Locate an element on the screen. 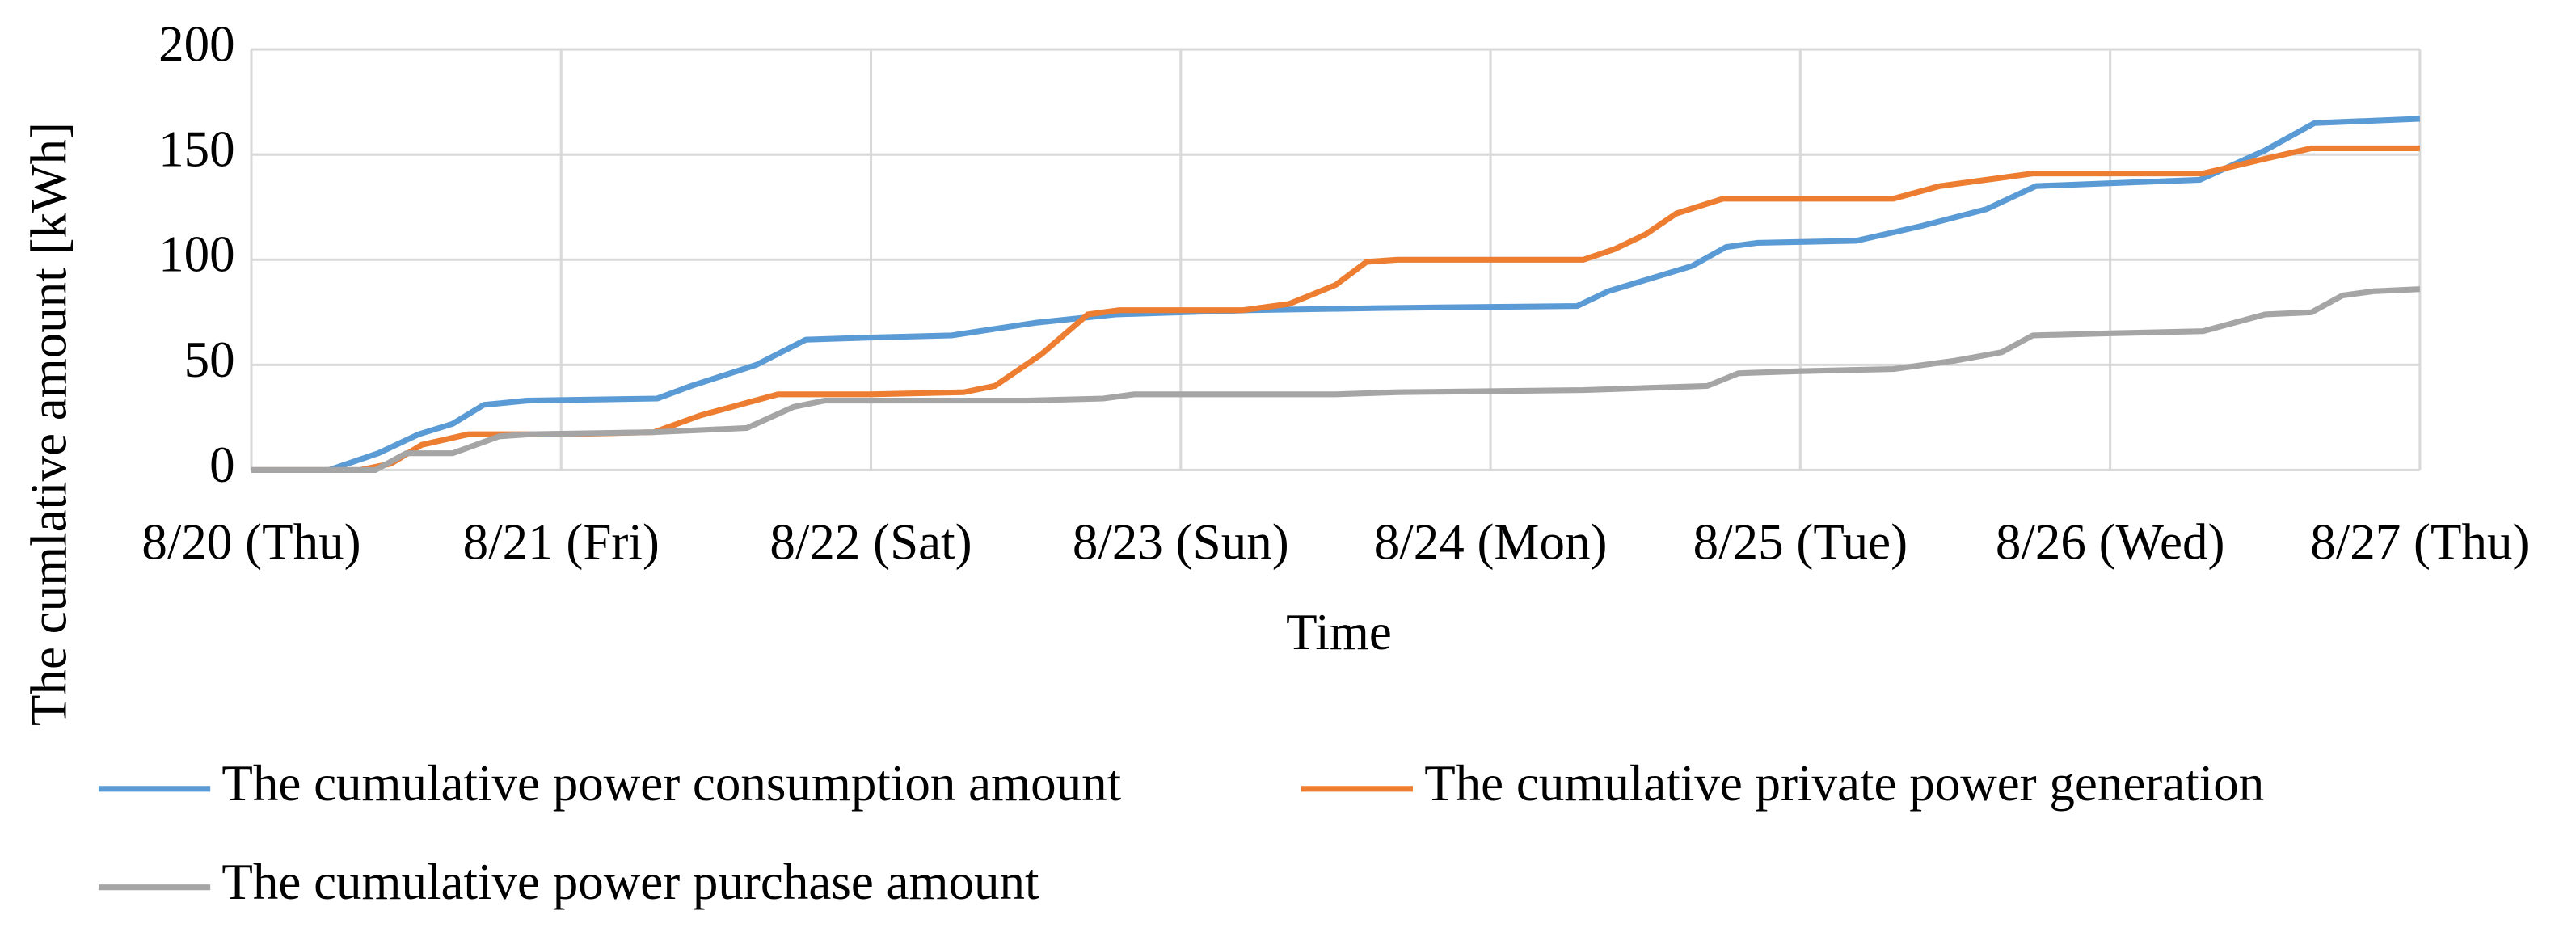 The height and width of the screenshot is (945, 2576). x-axis-label: Time is located at coordinates (1339, 632).